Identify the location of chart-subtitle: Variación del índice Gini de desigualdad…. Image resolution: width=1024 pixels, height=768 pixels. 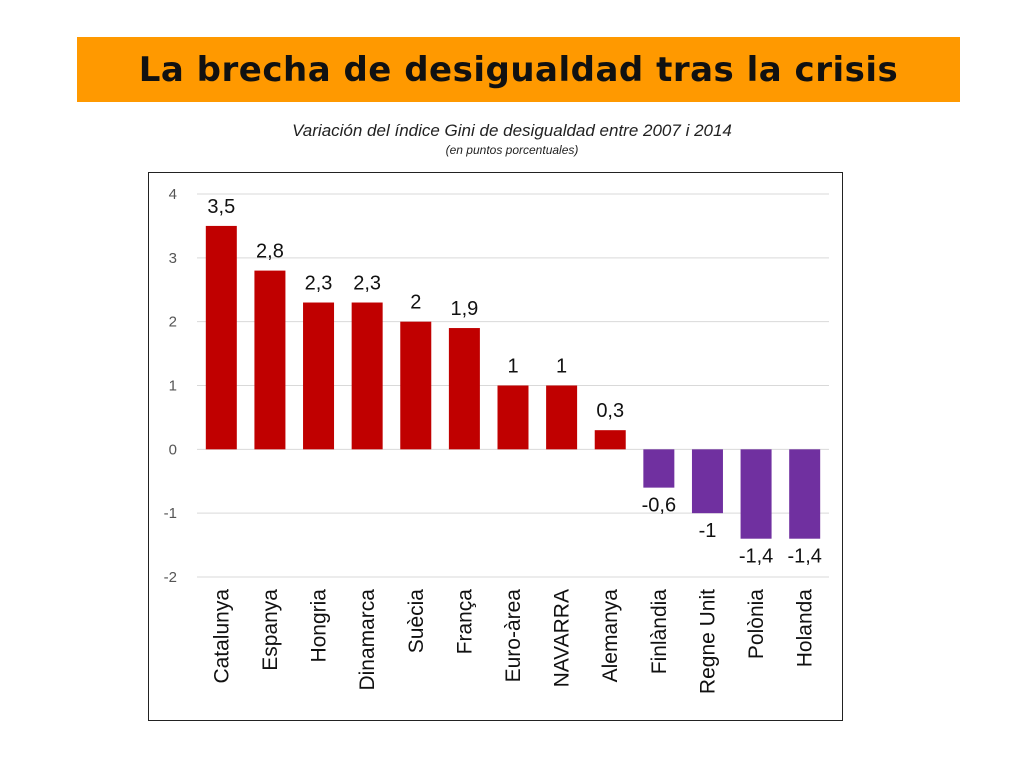
(512, 130).